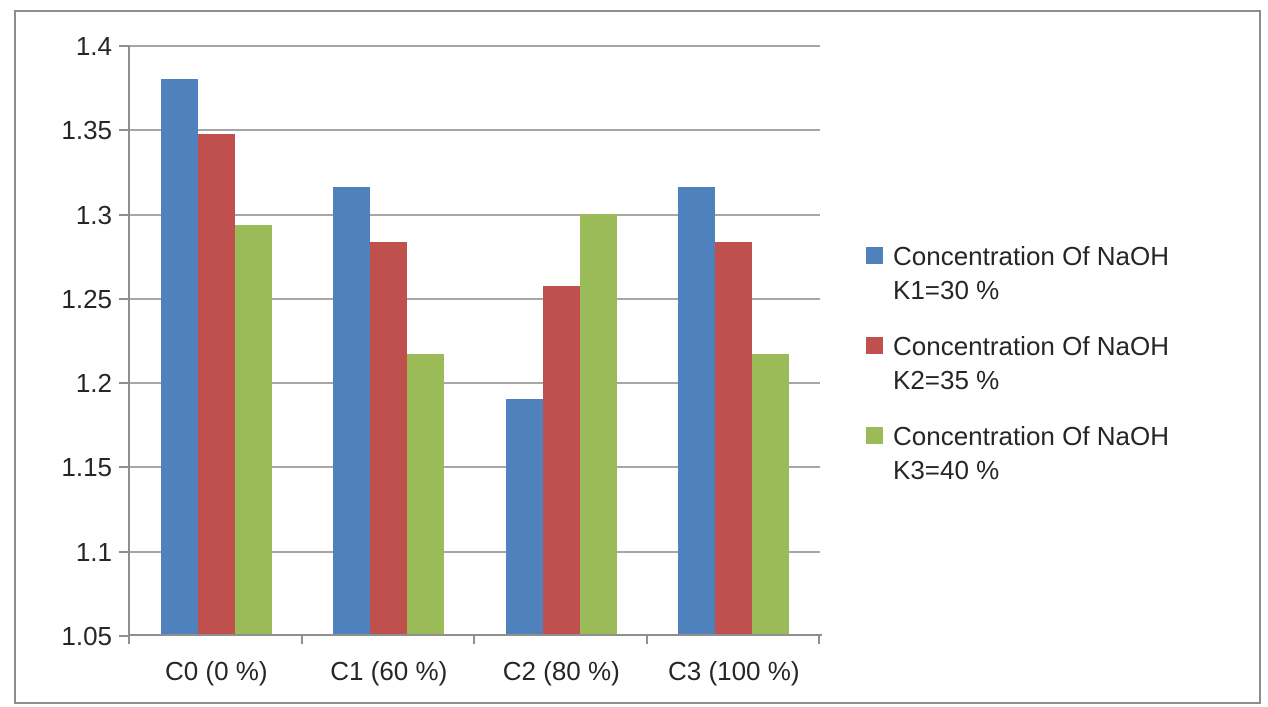 This screenshot has width=1268, height=707. Describe the element at coordinates (86, 130) in the screenshot. I see `y-axis-tick-label: 1.35` at that location.